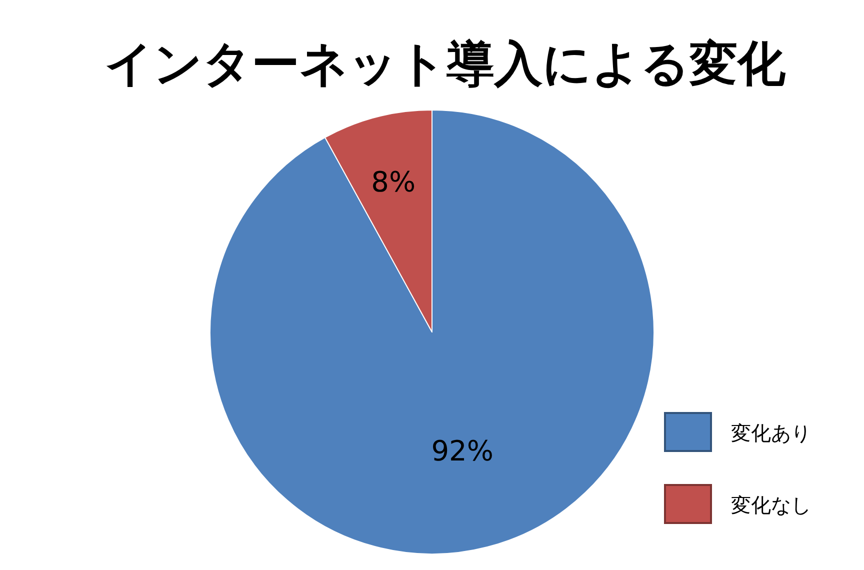 The height and width of the screenshot is (570, 864). What do you see at coordinates (445, 64) in the screenshot?
I see `title: インターネット導入による変化` at bounding box center [445, 64].